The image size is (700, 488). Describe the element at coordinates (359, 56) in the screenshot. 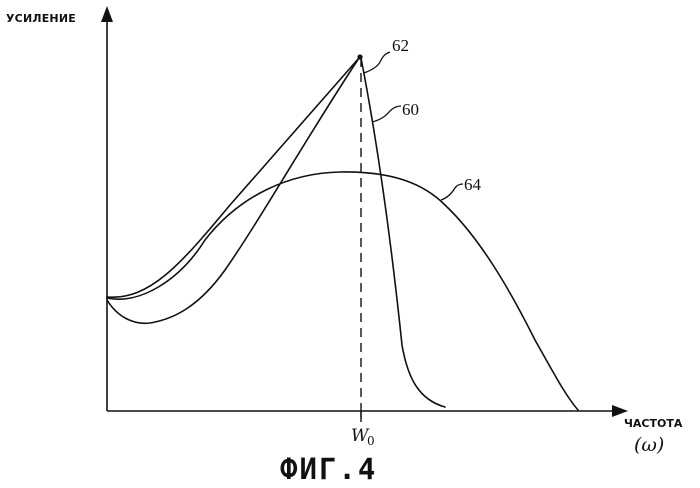

I see `peak-point` at that location.